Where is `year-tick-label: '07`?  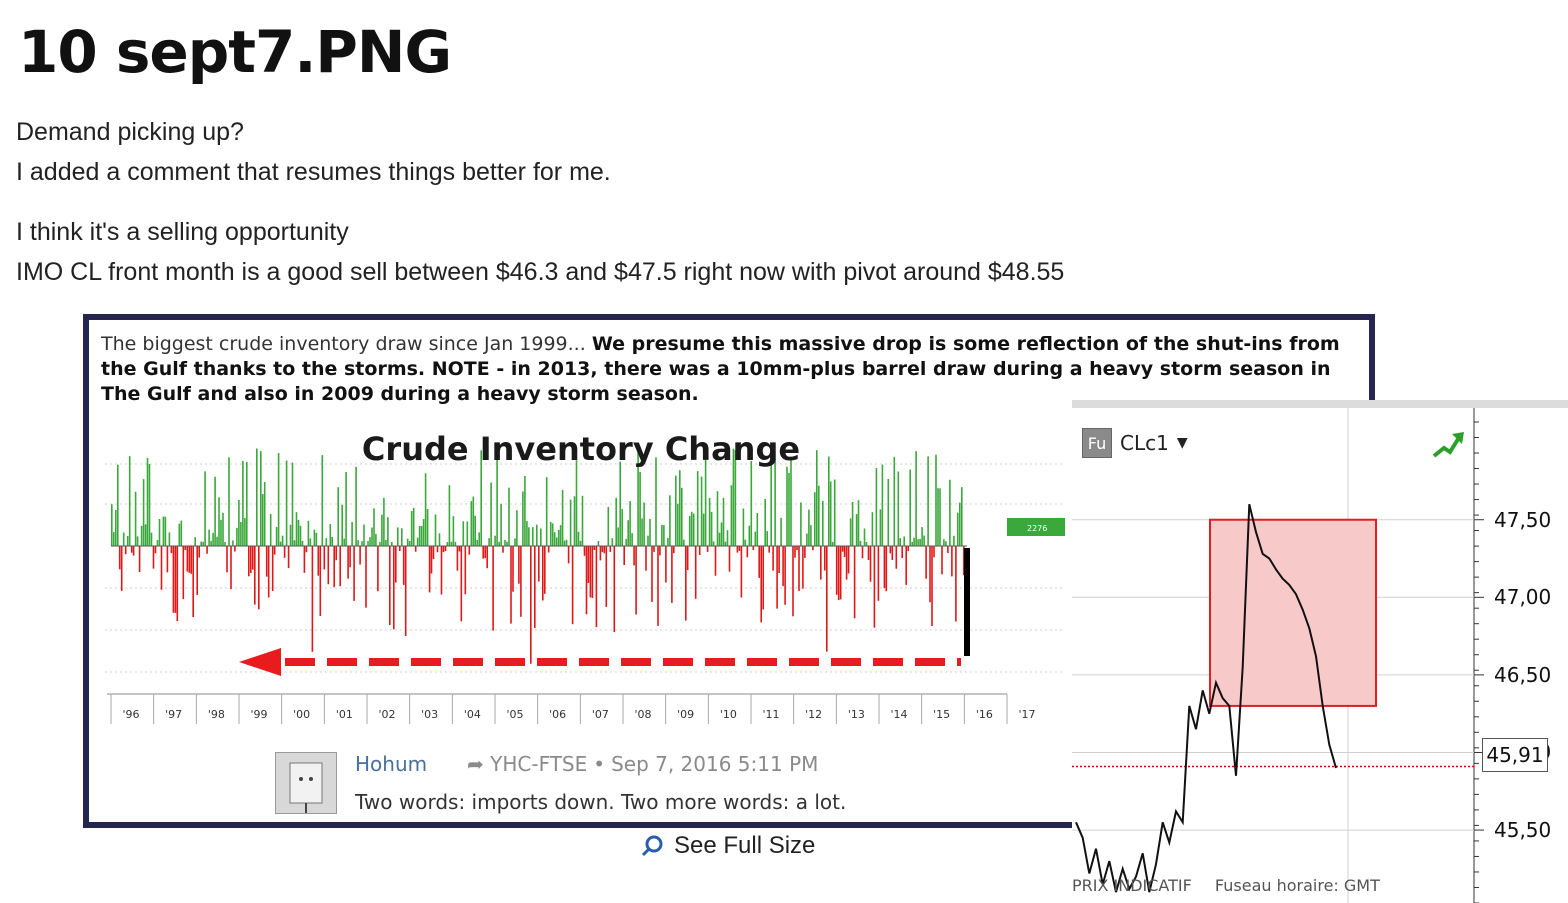 year-tick-label: '07 is located at coordinates (600, 714).